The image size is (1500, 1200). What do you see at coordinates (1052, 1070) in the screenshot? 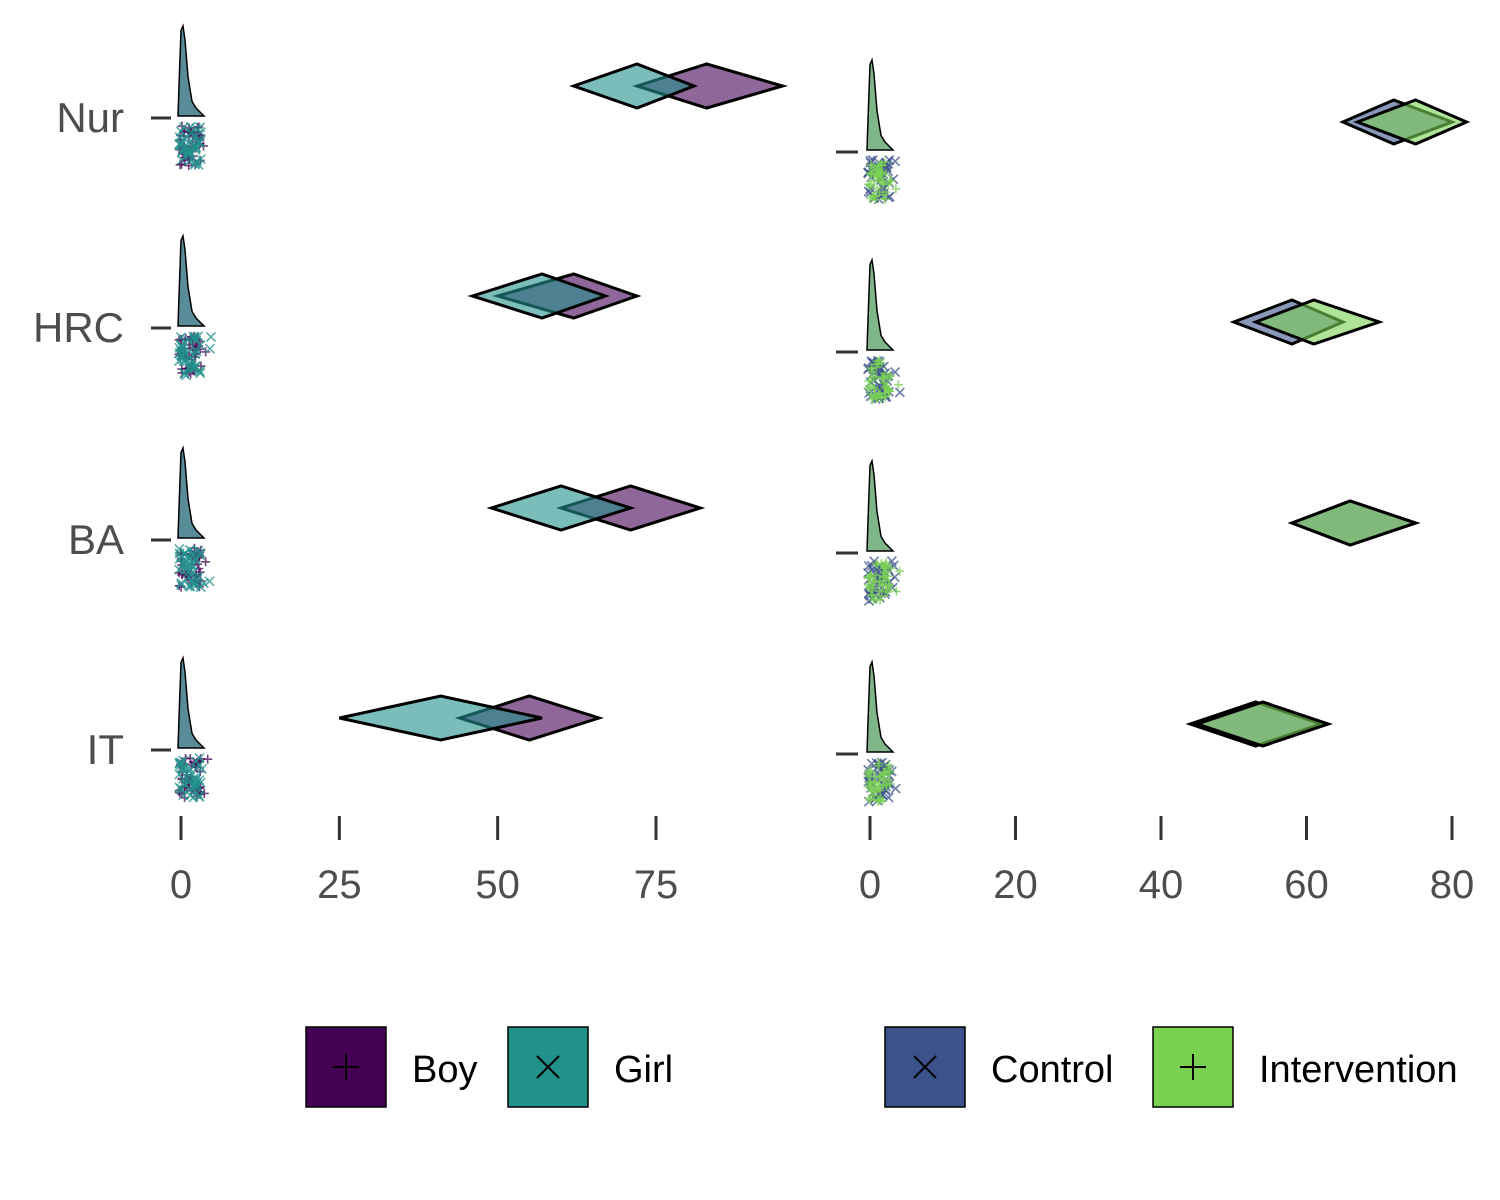
I see `legend-label: Control` at bounding box center [1052, 1070].